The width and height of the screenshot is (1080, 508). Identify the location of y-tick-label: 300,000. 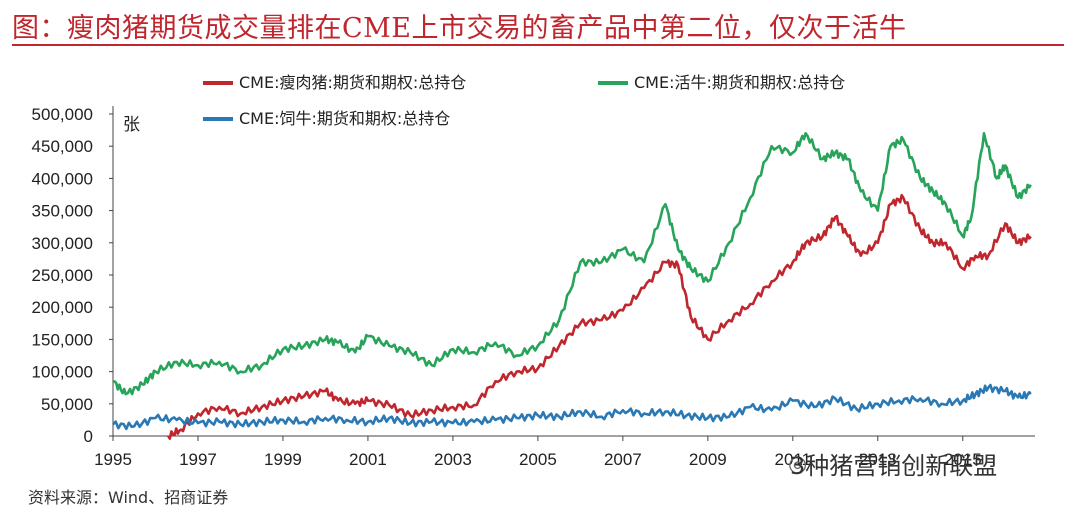
(62, 243).